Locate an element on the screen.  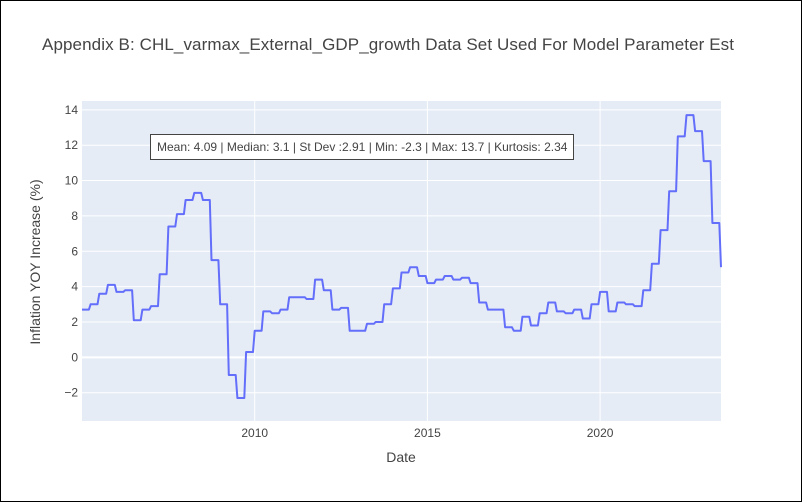
x-tick-label: 2015 is located at coordinates (427, 433).